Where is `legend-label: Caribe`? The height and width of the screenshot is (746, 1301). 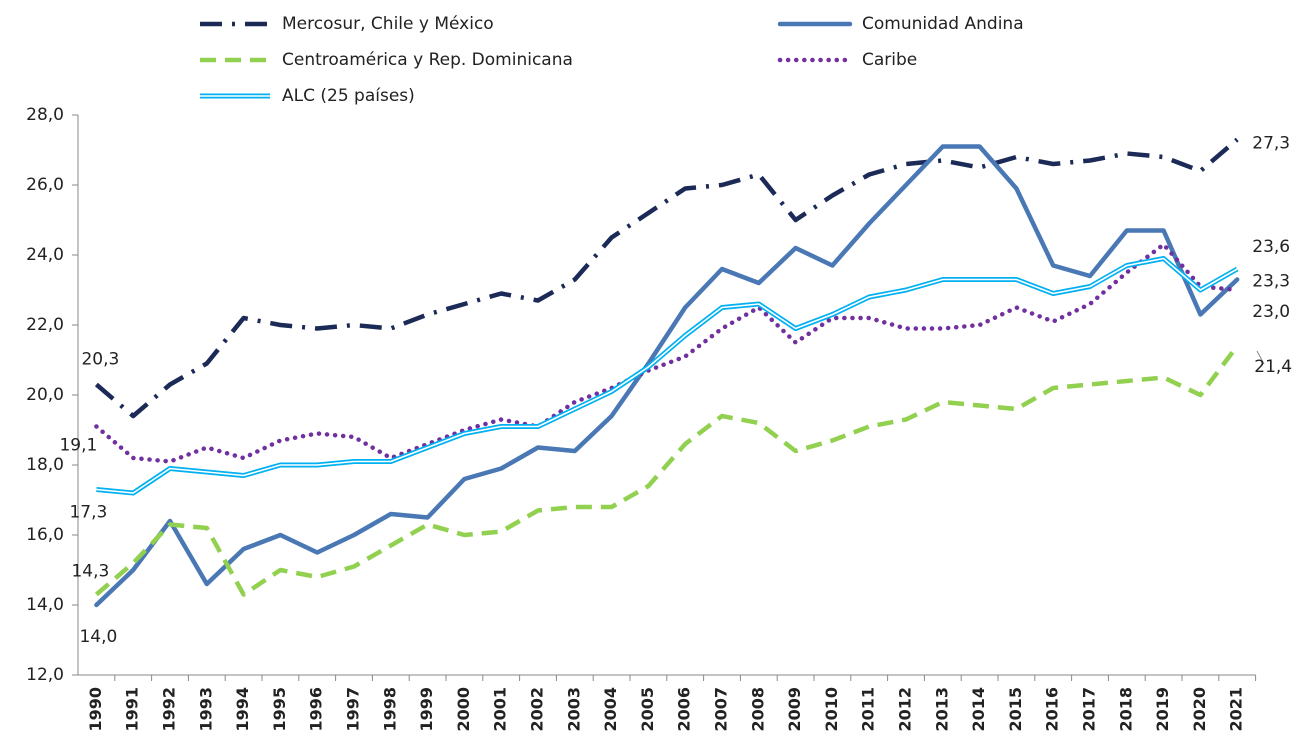 legend-label: Caribe is located at coordinates (889, 60).